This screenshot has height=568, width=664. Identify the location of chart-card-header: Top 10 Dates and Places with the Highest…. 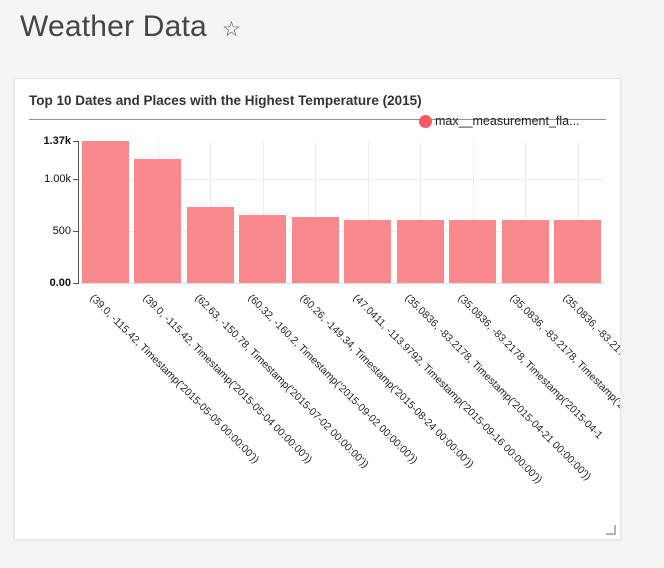
(317, 99).